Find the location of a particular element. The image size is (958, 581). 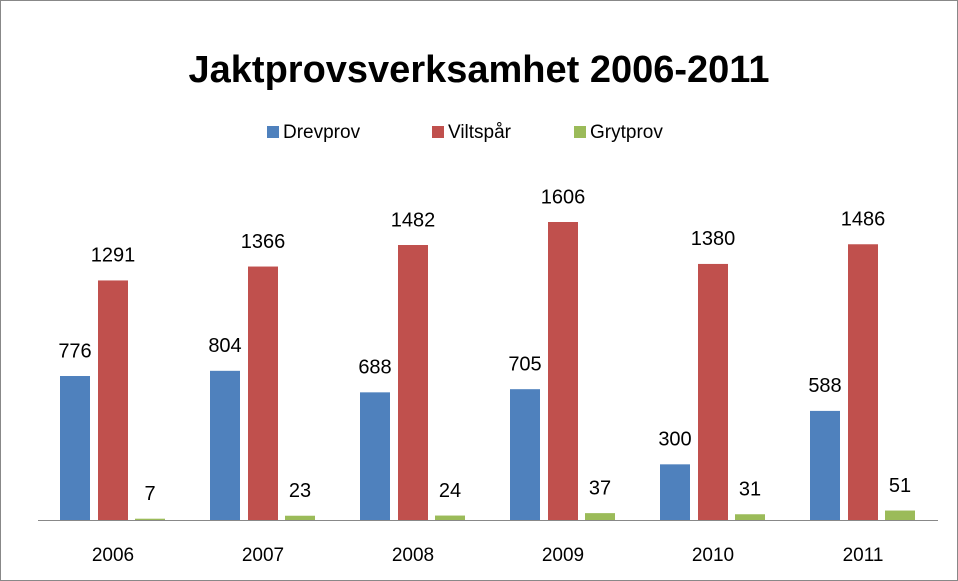

data-label: 705 is located at coordinates (524, 364).